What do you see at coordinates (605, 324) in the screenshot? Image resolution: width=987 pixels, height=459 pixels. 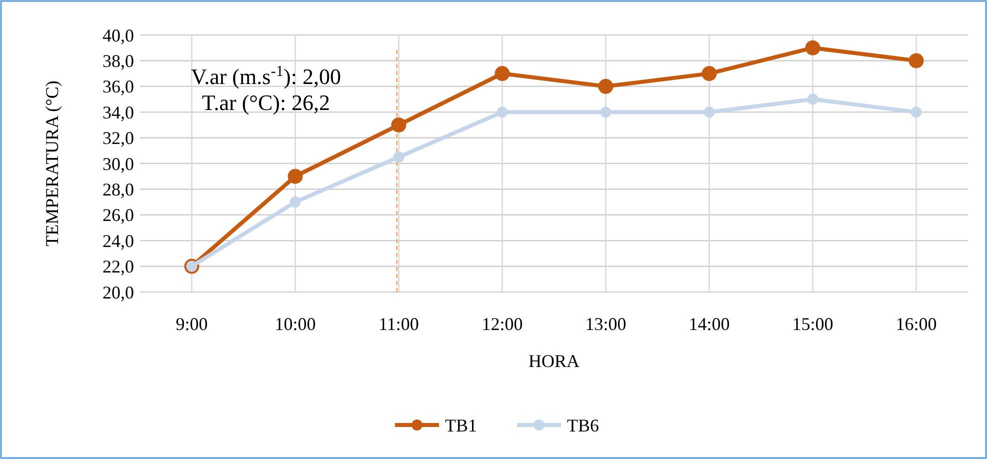 I see `x-tick-label: 13:00` at bounding box center [605, 324].